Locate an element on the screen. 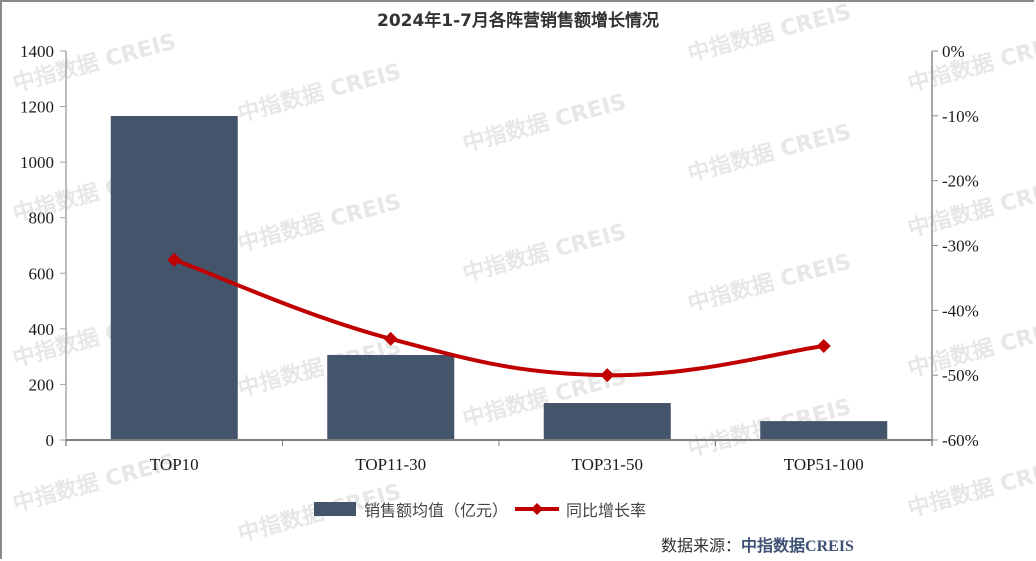 The width and height of the screenshot is (1036, 561). source-prefix: 数据来源： is located at coordinates (701, 545).